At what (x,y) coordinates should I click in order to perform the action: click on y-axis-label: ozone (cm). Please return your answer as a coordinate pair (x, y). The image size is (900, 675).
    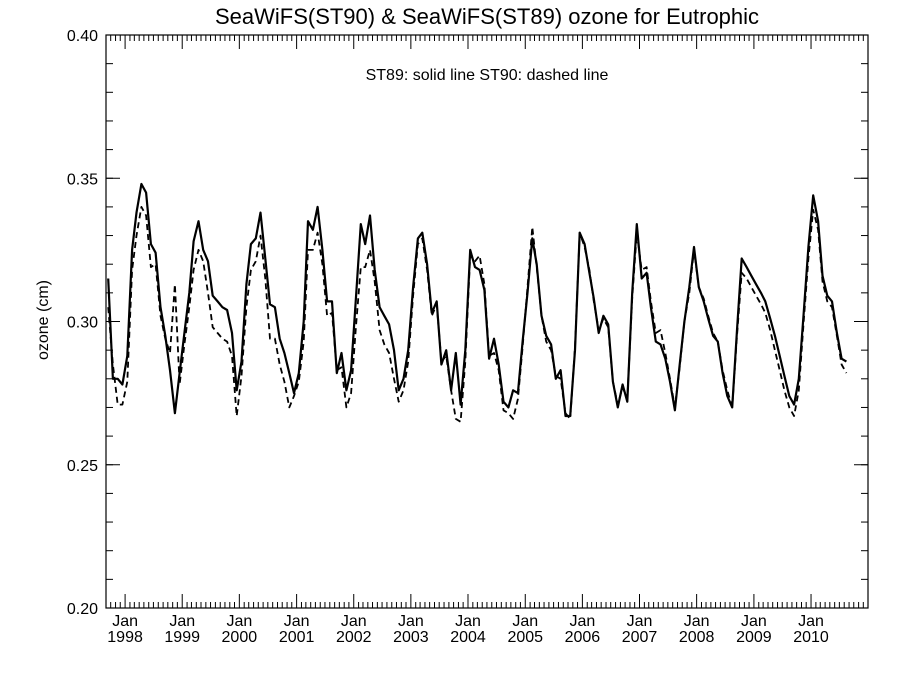
    Looking at the image, I should click on (43, 320).